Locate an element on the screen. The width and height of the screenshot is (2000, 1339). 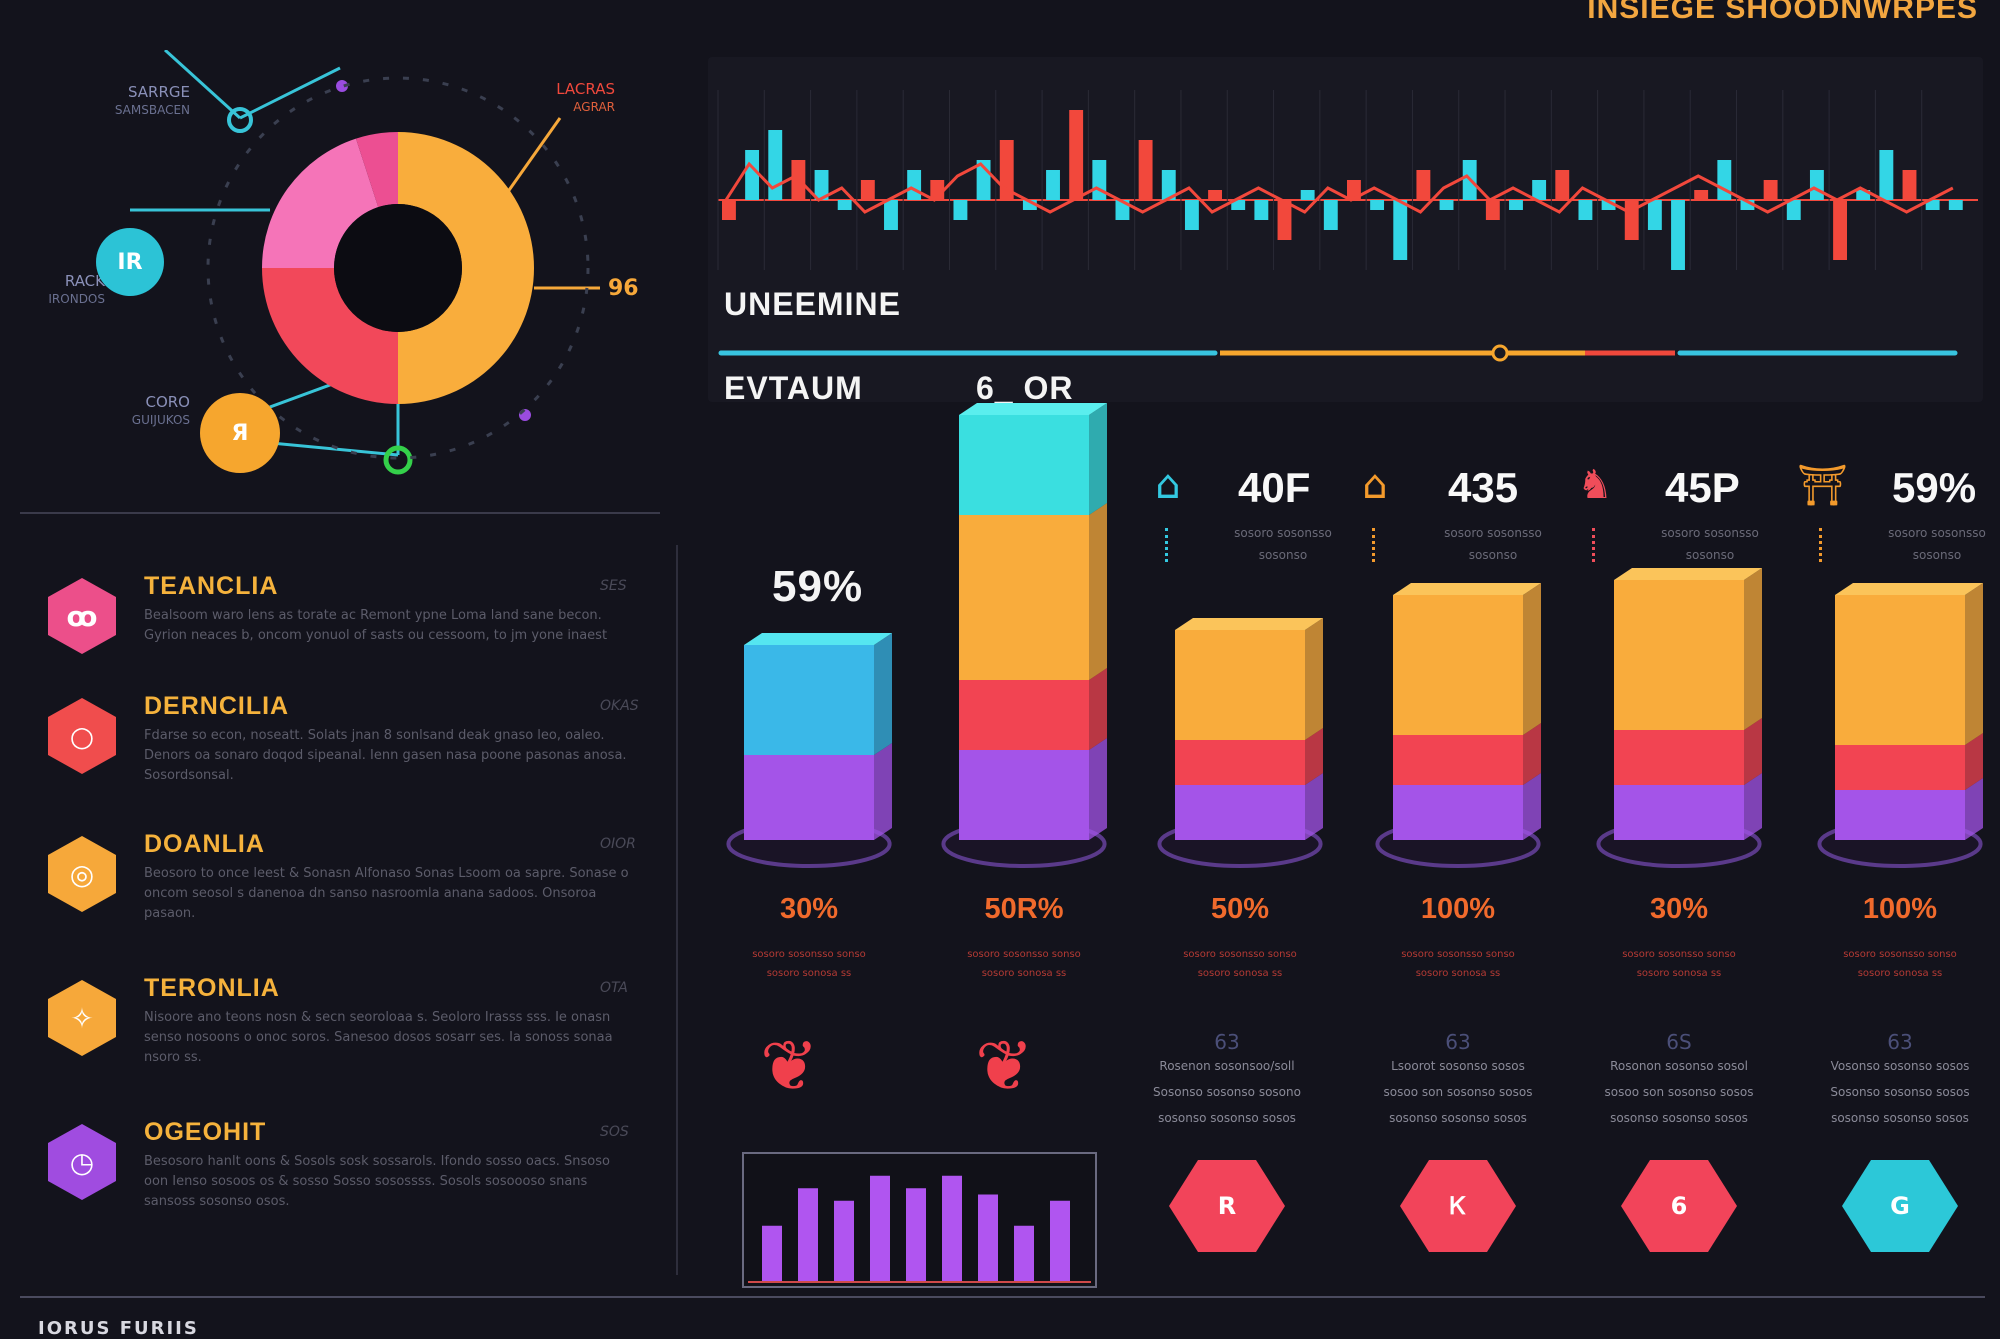
waveform-line is located at coordinates (1339, 187).